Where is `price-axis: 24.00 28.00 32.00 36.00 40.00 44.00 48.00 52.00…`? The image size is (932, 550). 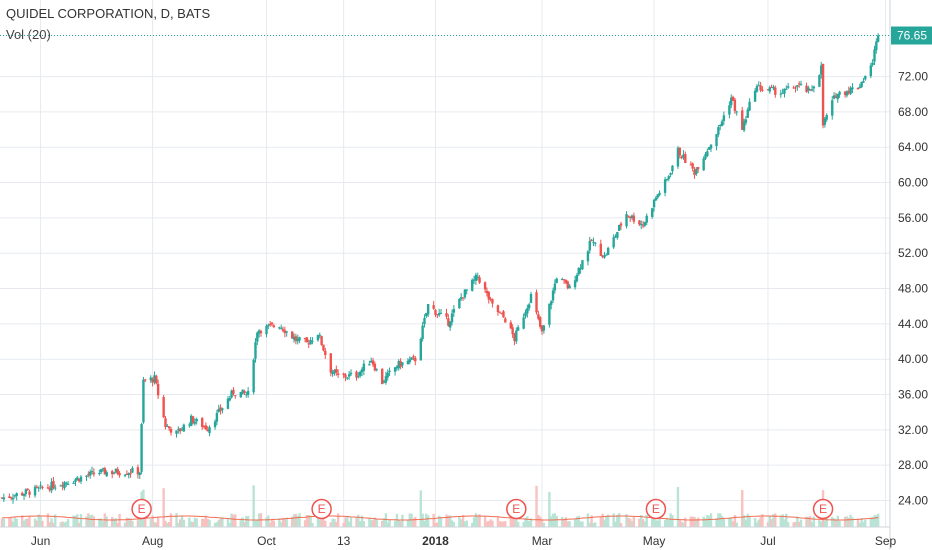 price-axis: 24.00 28.00 32.00 36.00 40.00 44.00 48.00 52.00… is located at coordinates (910, 275).